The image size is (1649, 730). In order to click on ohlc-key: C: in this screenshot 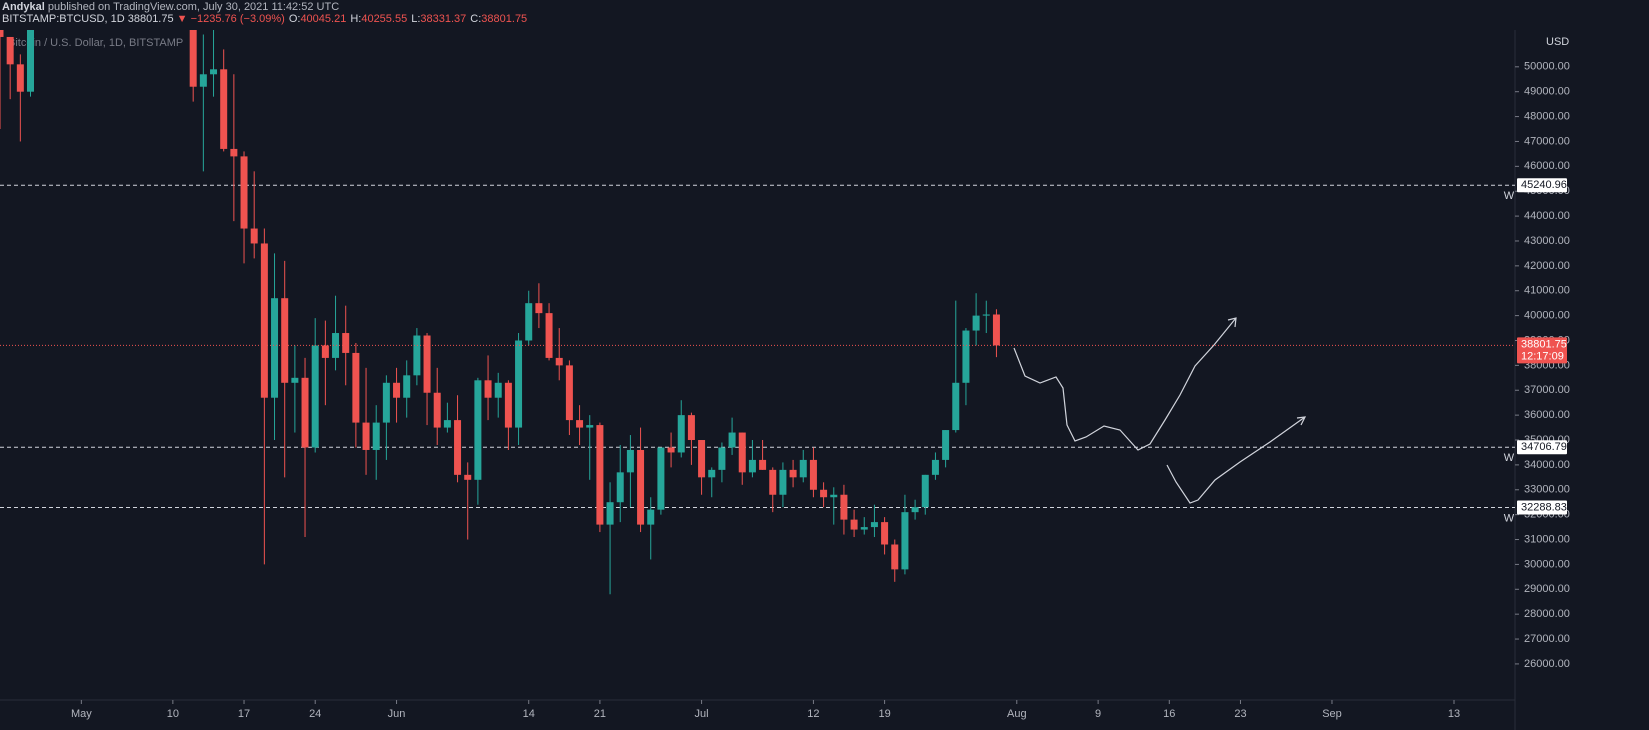, I will do `click(475, 19)`.